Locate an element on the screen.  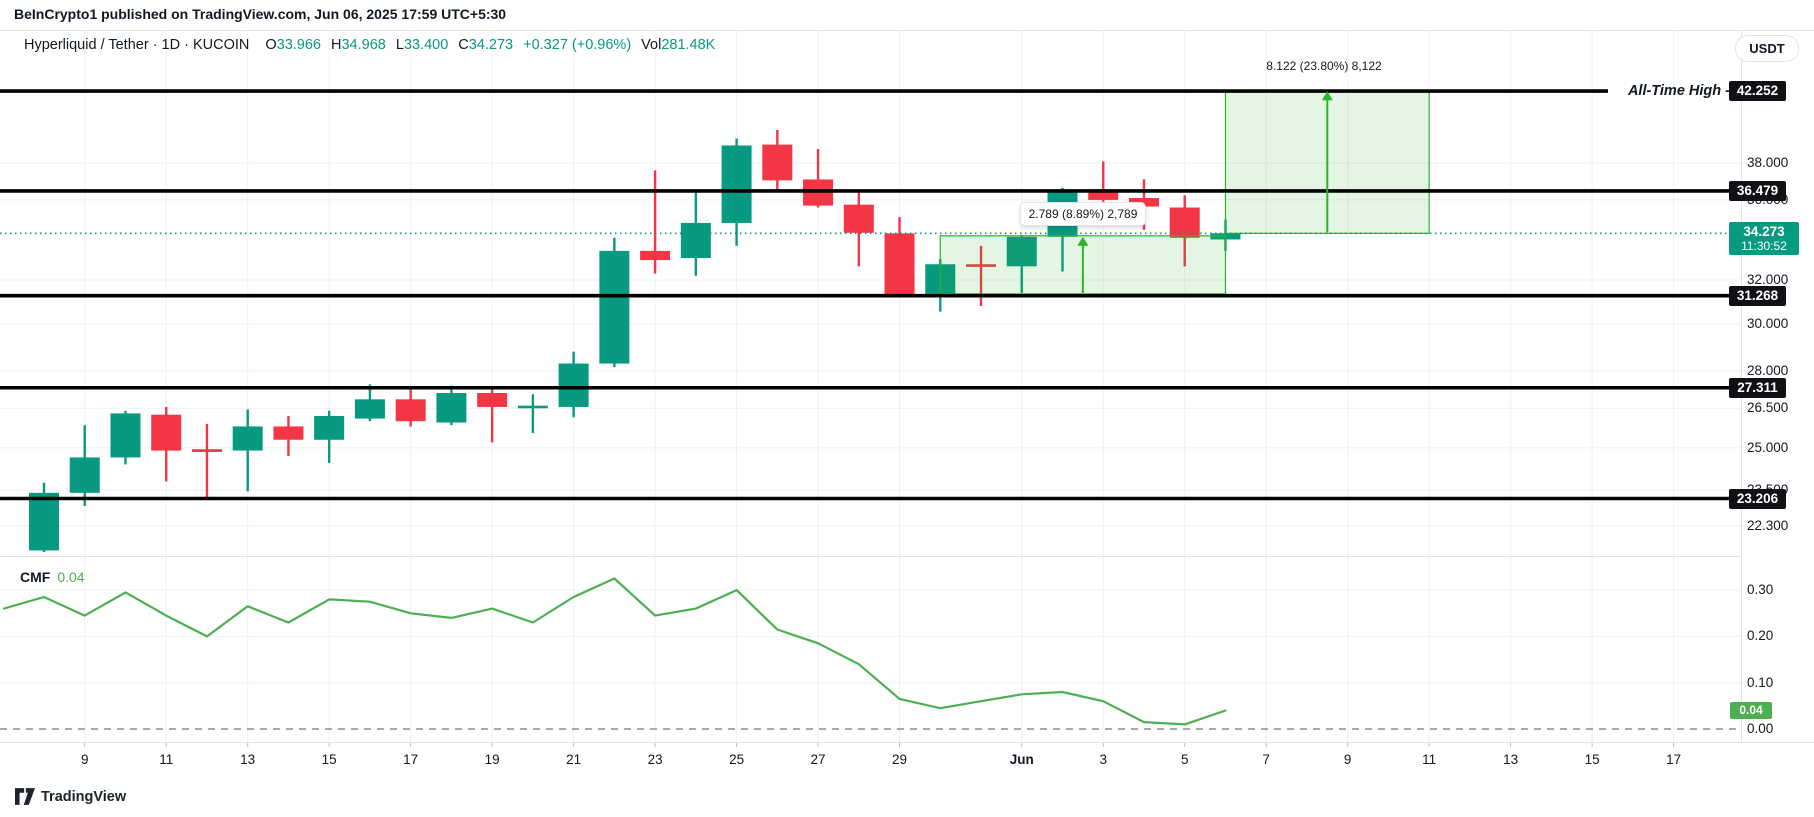
cmf-tick-label: 0.00 is located at coordinates (1760, 728).